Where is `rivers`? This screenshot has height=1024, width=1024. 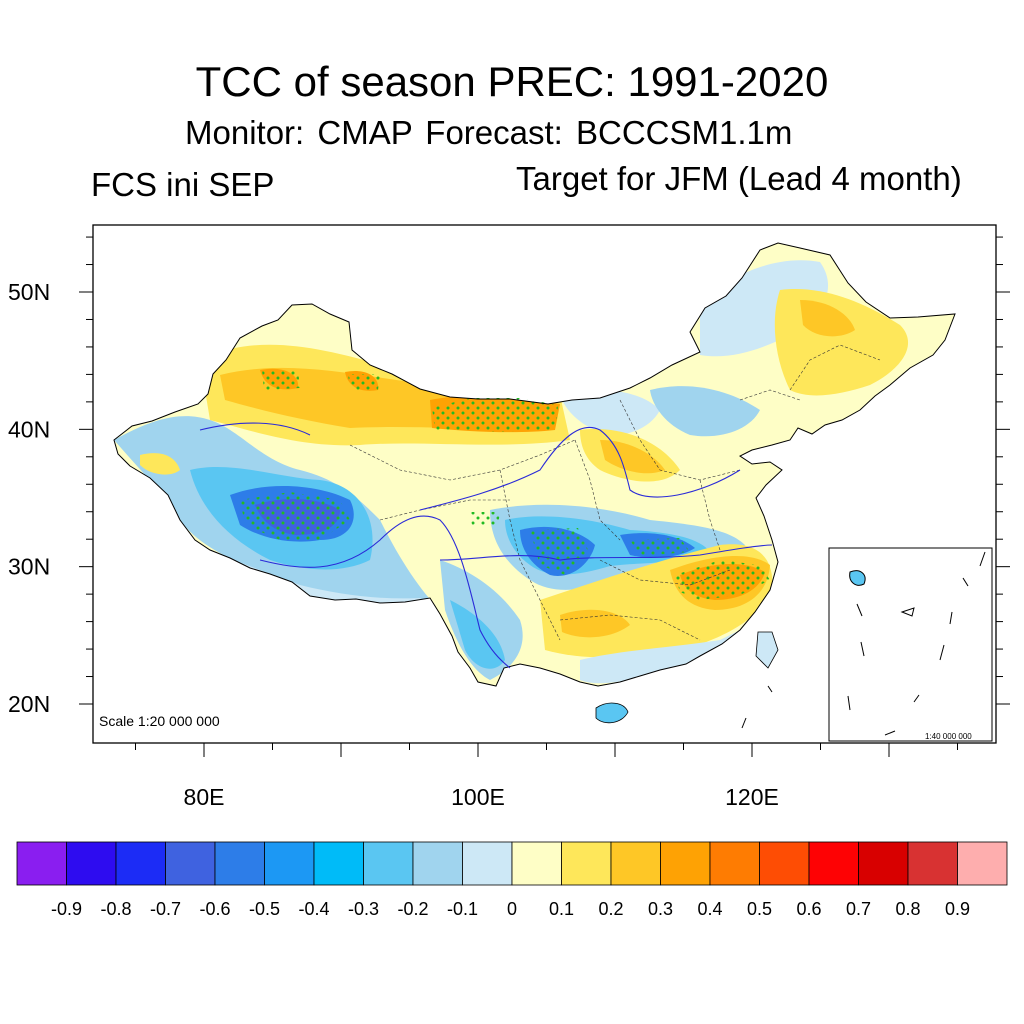
rivers is located at coordinates (486, 545).